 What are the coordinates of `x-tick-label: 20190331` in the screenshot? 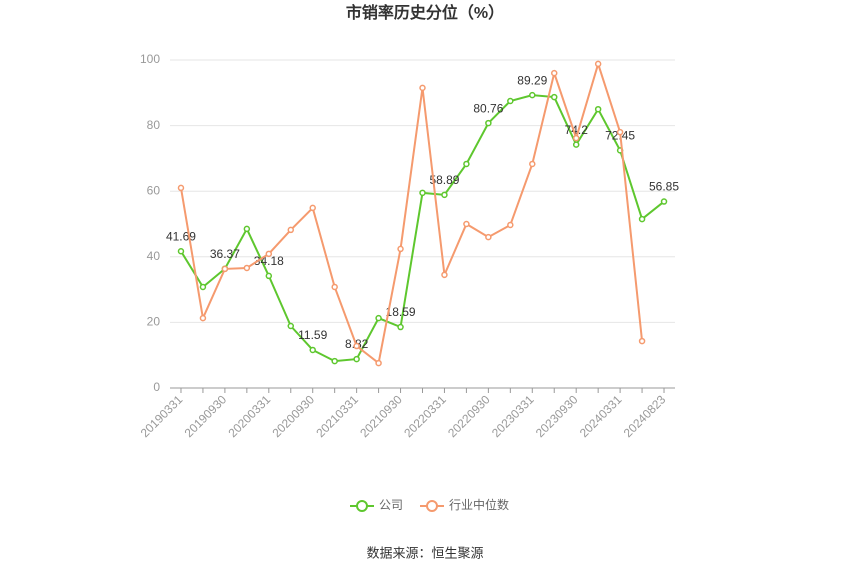 It's located at (162, 416).